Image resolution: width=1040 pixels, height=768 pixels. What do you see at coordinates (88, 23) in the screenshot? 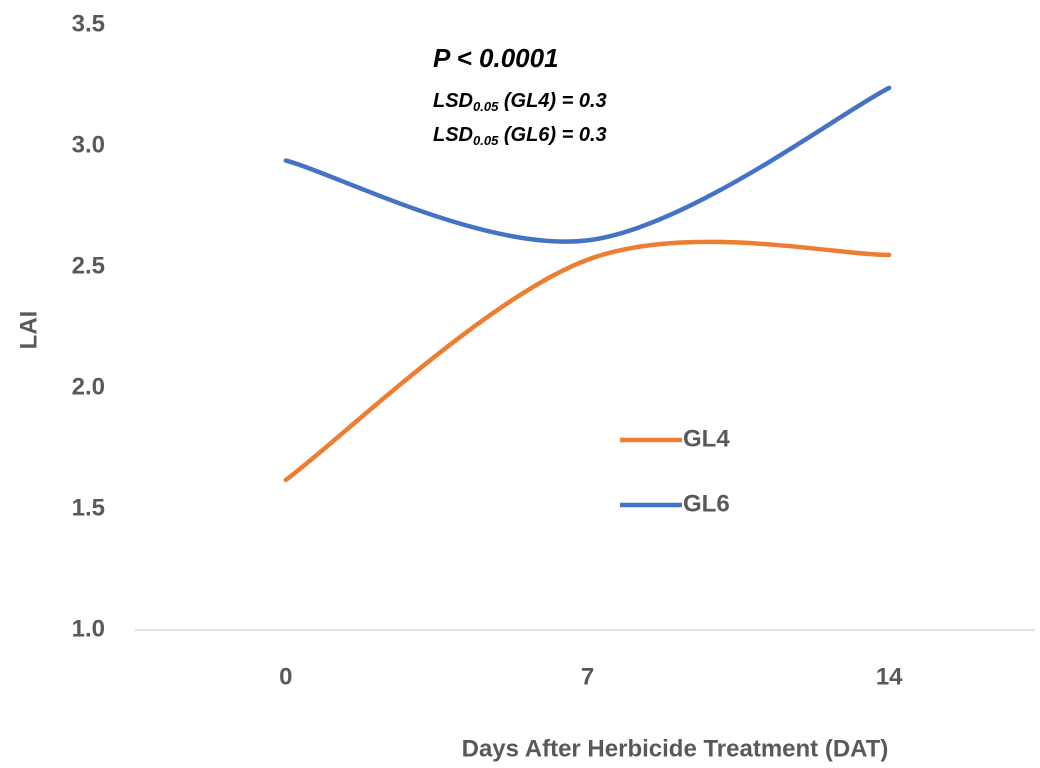
I see `y-tick-label: 3.5` at bounding box center [88, 23].